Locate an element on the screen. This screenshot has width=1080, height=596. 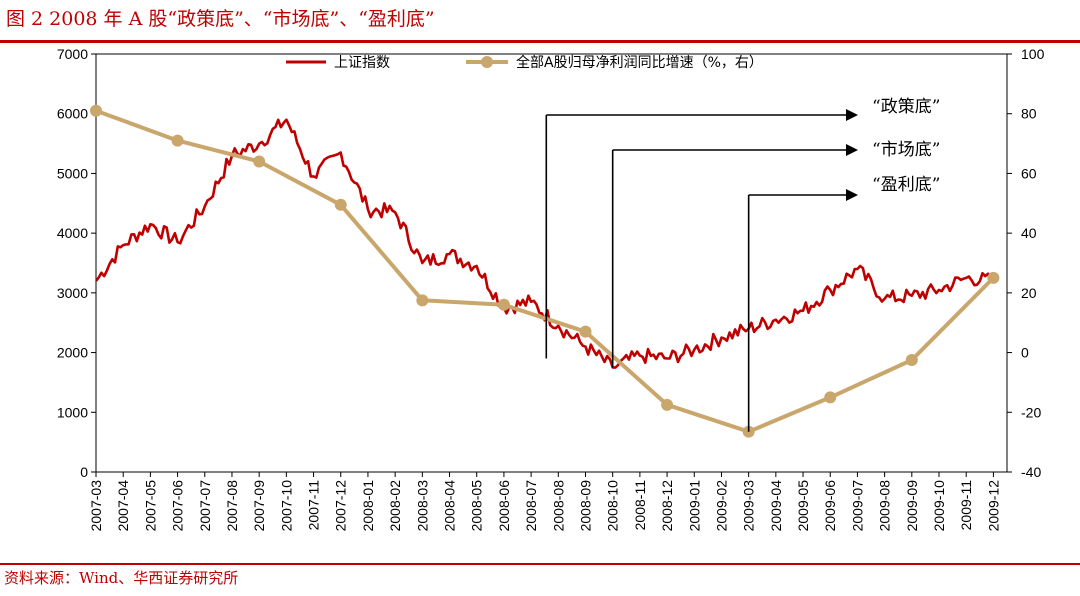
x-tick-label: 2009-05 is located at coordinates (803, 506).